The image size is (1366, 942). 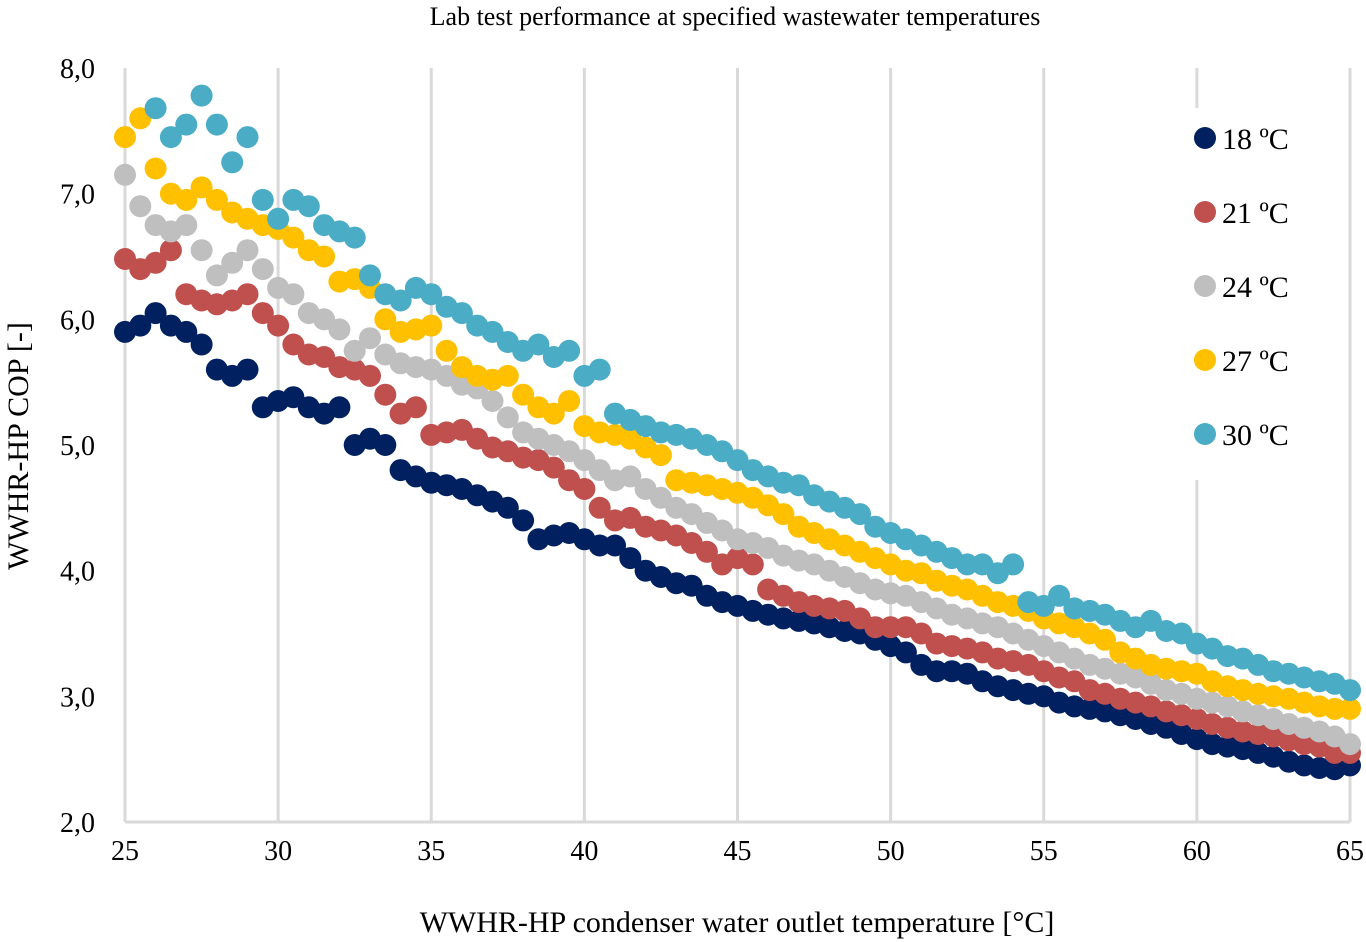 I want to click on y-tick-label: 7,0, so click(x=77, y=195).